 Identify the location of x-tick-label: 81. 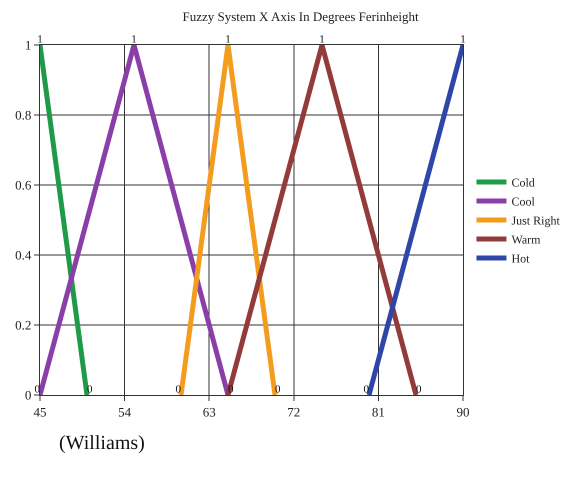
(378, 412).